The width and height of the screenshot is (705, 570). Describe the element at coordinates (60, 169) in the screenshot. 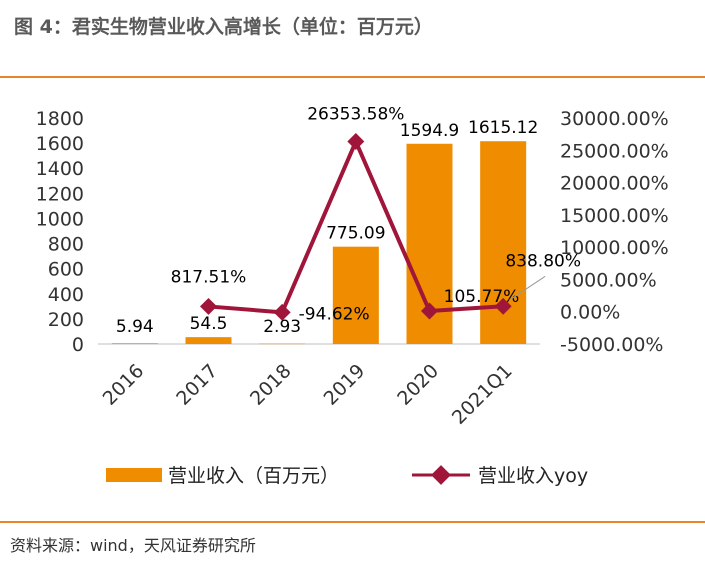

I see `left-axis-tick-label: 1400` at that location.